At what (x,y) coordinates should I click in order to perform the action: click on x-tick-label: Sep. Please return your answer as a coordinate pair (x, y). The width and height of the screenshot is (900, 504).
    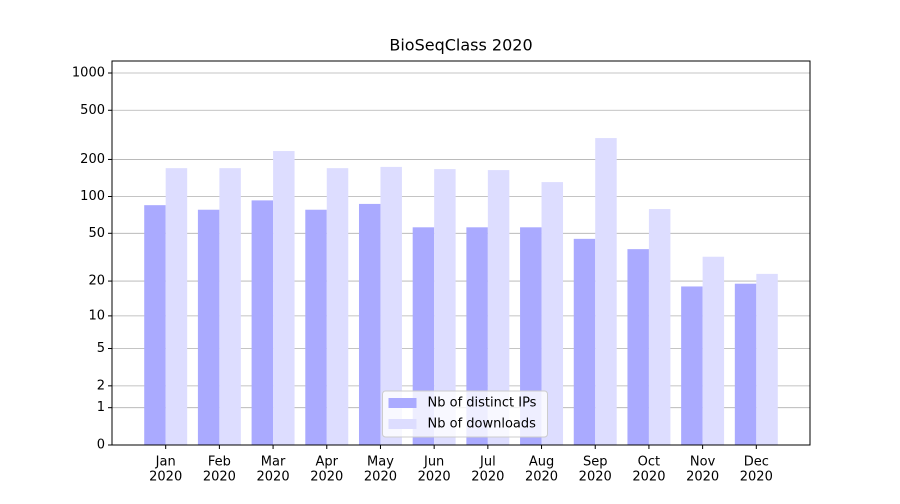
    Looking at the image, I should click on (595, 462).